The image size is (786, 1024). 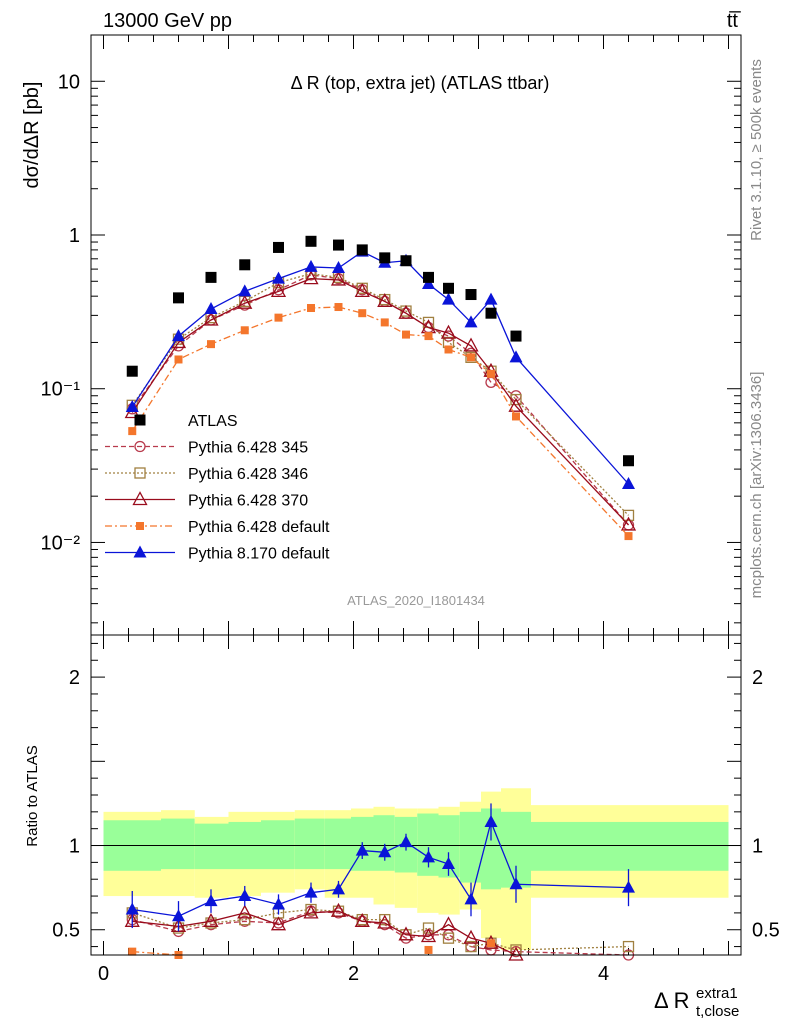 I want to click on ratio-series-pythia-6-428-default, so click(x=311, y=949).